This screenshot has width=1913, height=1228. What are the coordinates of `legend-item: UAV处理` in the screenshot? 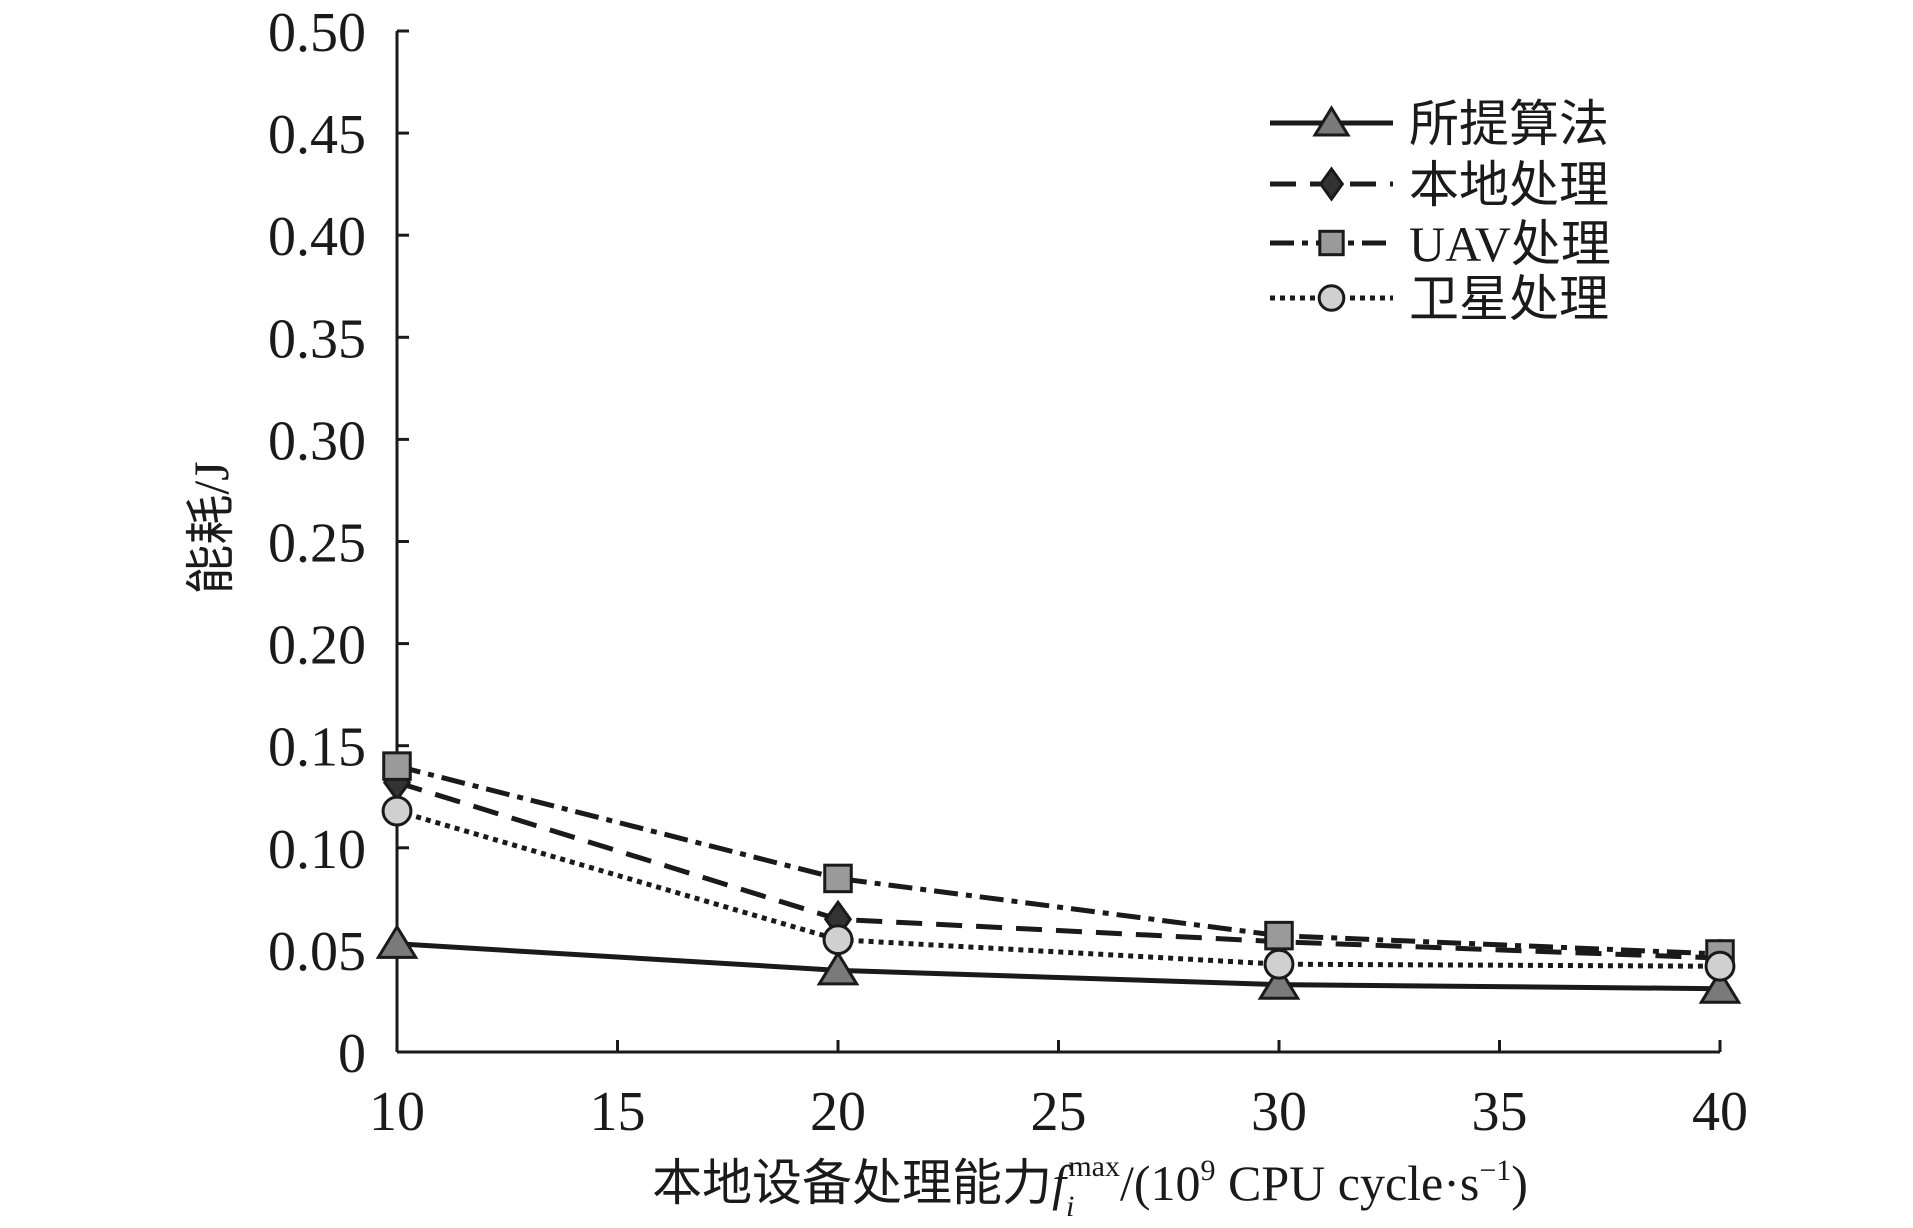 It's located at (1440, 244).